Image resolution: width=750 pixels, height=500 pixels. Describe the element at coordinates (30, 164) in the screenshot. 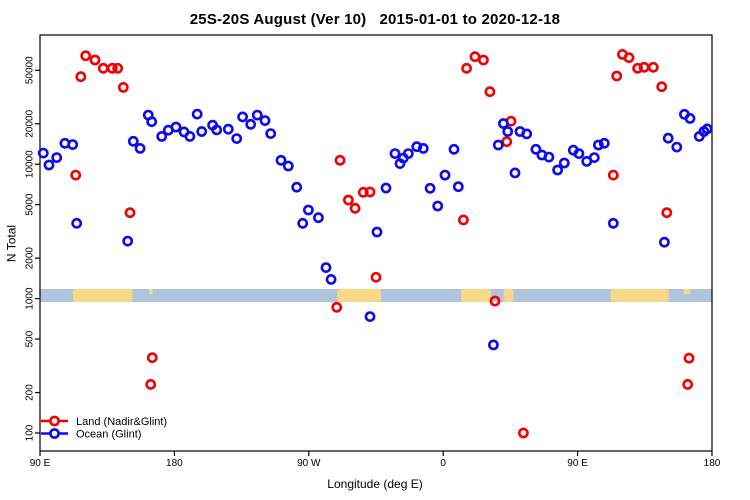

I see `y-tick-label: 10000` at that location.